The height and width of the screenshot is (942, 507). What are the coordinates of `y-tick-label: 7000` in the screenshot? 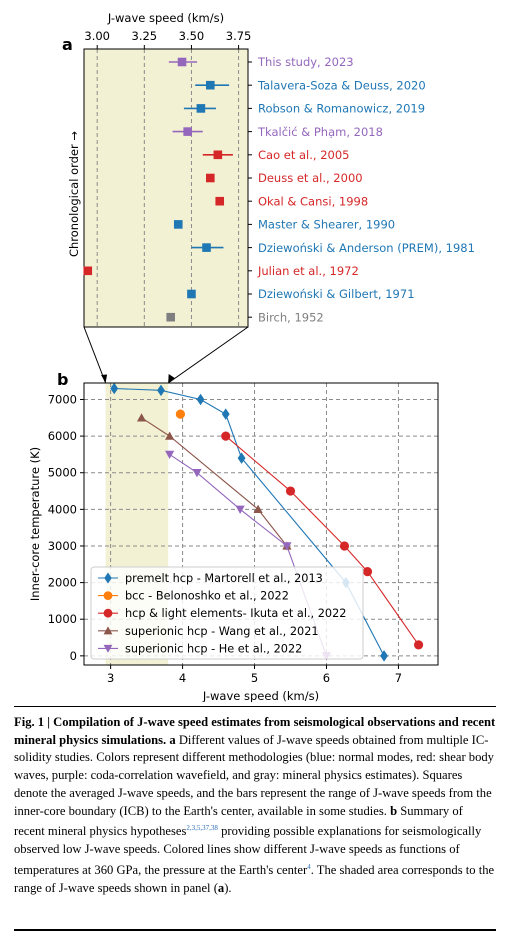 It's located at (62, 399).